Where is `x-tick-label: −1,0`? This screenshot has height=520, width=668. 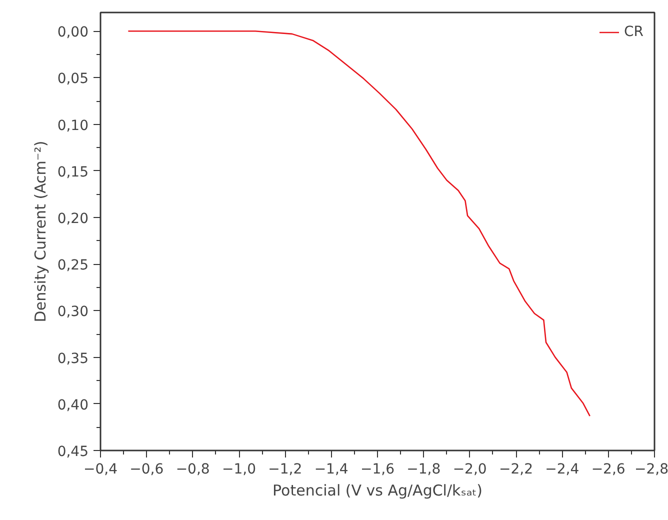
x-tick-label: −1,0 is located at coordinates (239, 470).